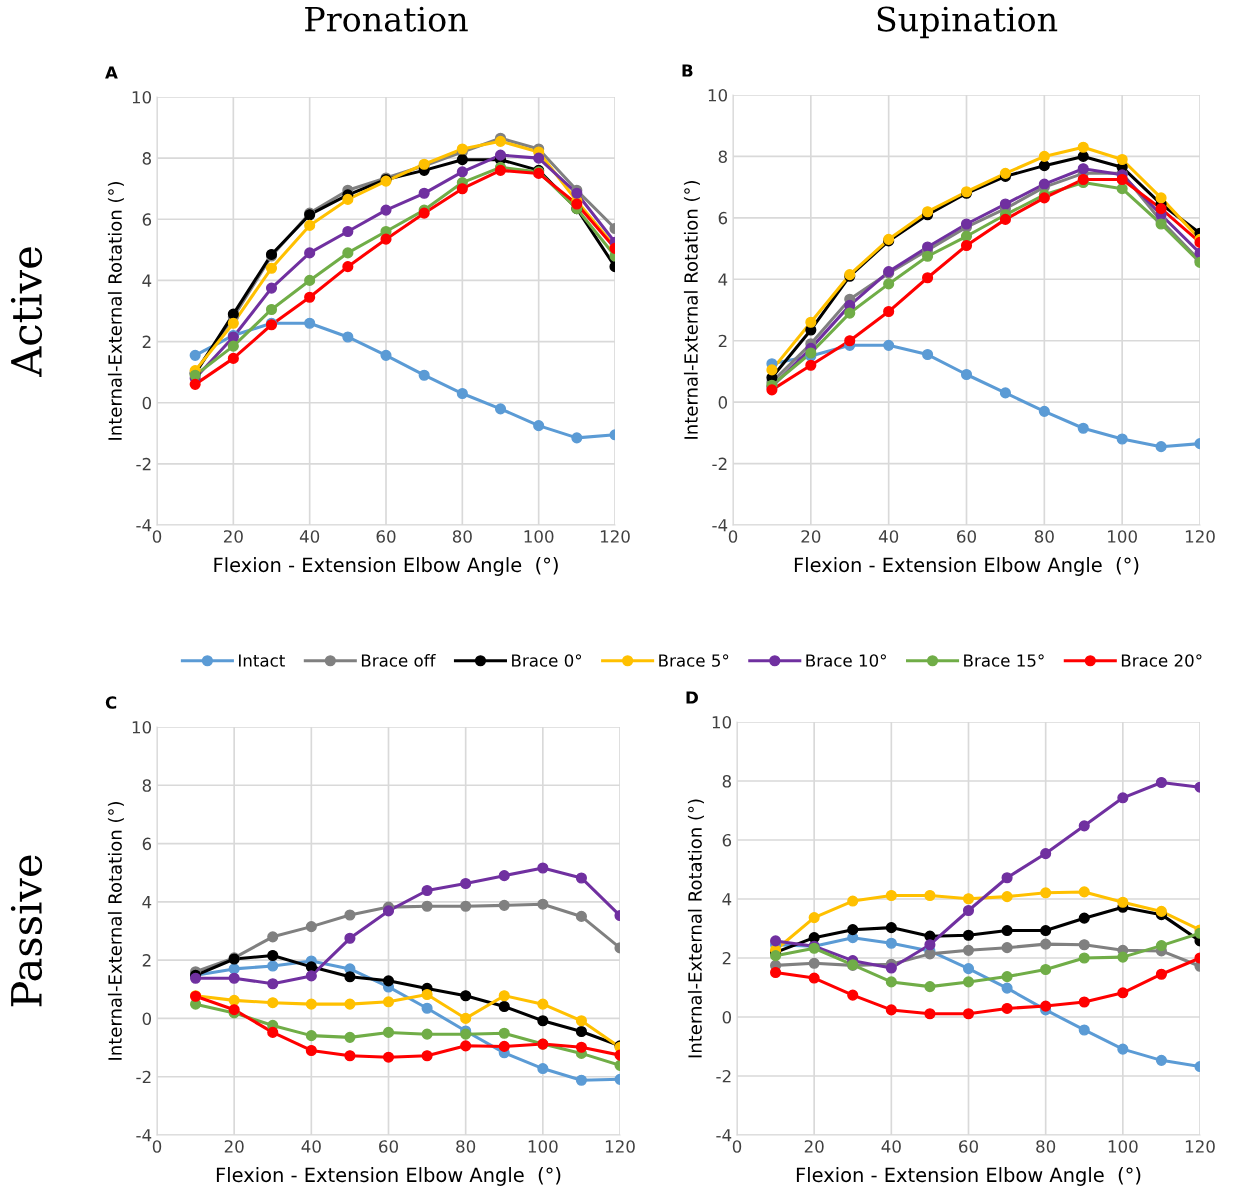 This screenshot has width=1237, height=1199. What do you see at coordinates (386, 19) in the screenshot?
I see `chart-title: Pronation` at bounding box center [386, 19].